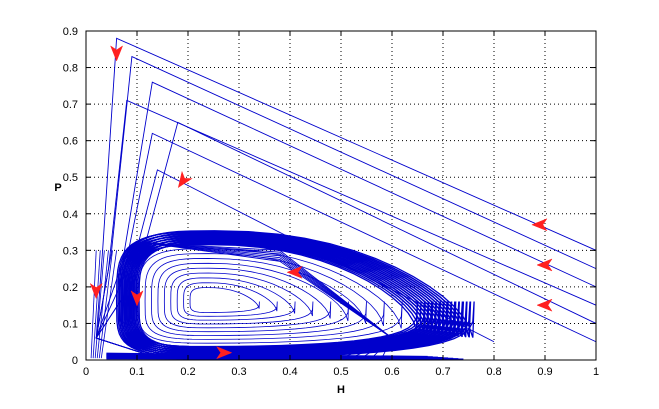  Describe the element at coordinates (70, 288) in the screenshot. I see `y-tick-label: 0.2` at that location.